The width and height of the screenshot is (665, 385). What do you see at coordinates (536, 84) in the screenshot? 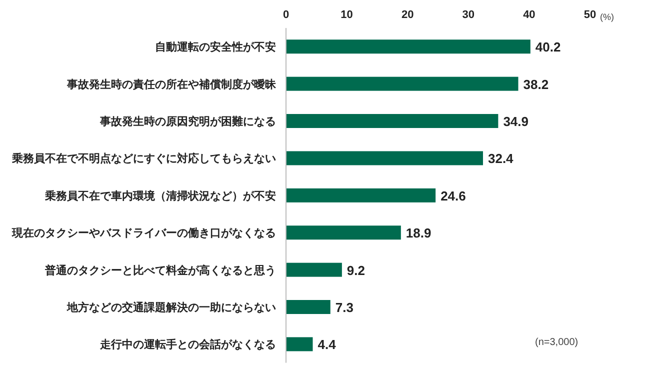
I see `data-label: 38.2` at bounding box center [536, 84].